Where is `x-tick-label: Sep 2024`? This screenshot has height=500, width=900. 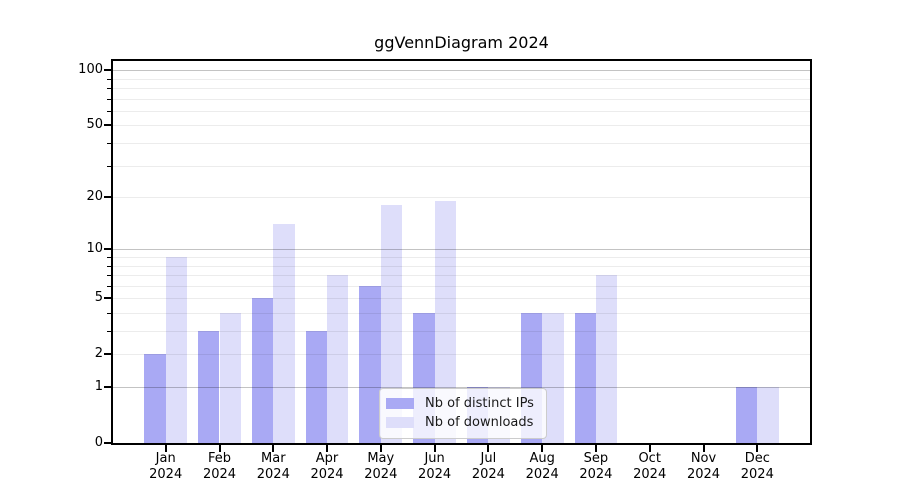 x-tick-label: Sep 2024 is located at coordinates (596, 466).